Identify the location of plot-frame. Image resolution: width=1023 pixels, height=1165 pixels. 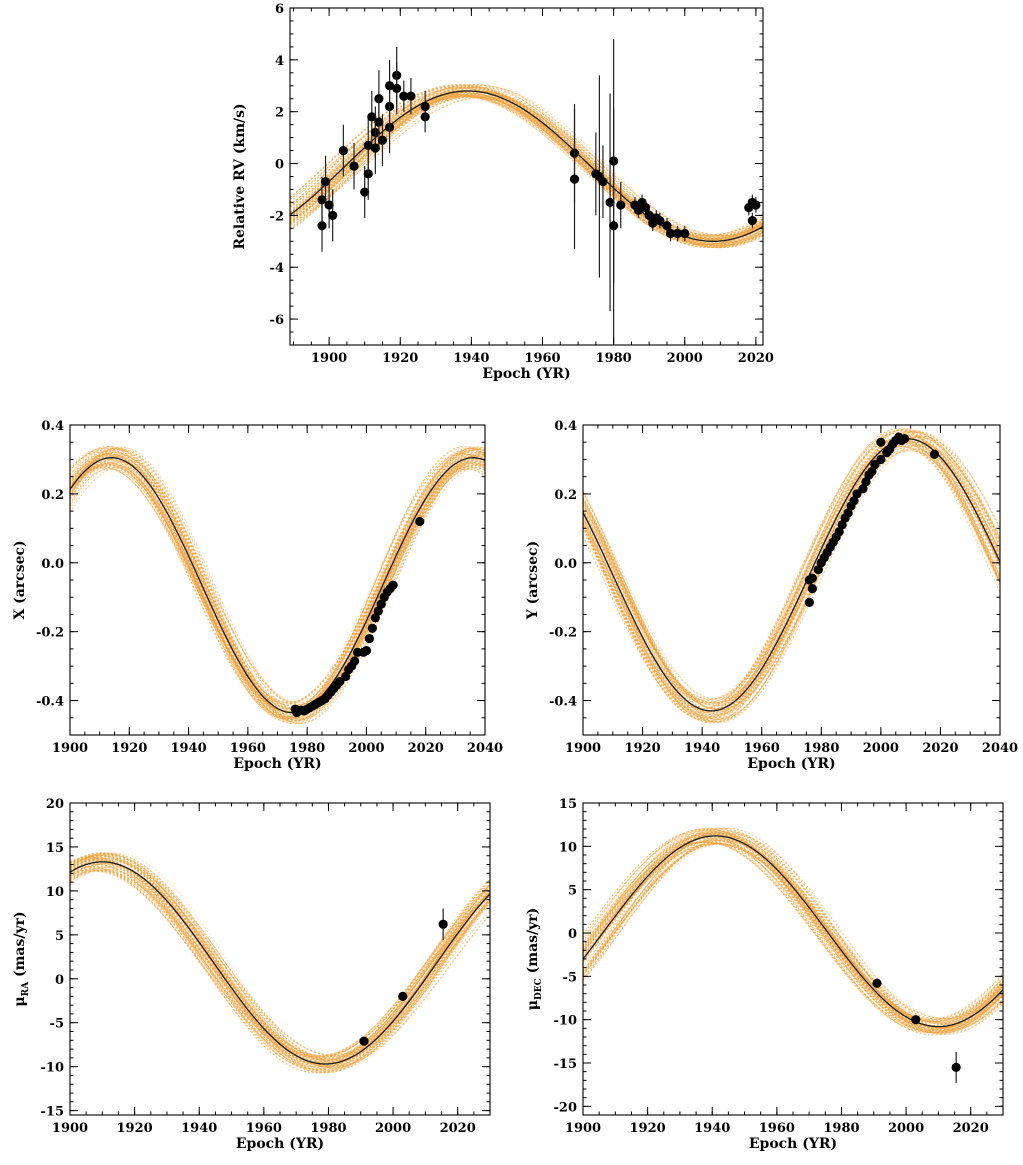
(277, 580).